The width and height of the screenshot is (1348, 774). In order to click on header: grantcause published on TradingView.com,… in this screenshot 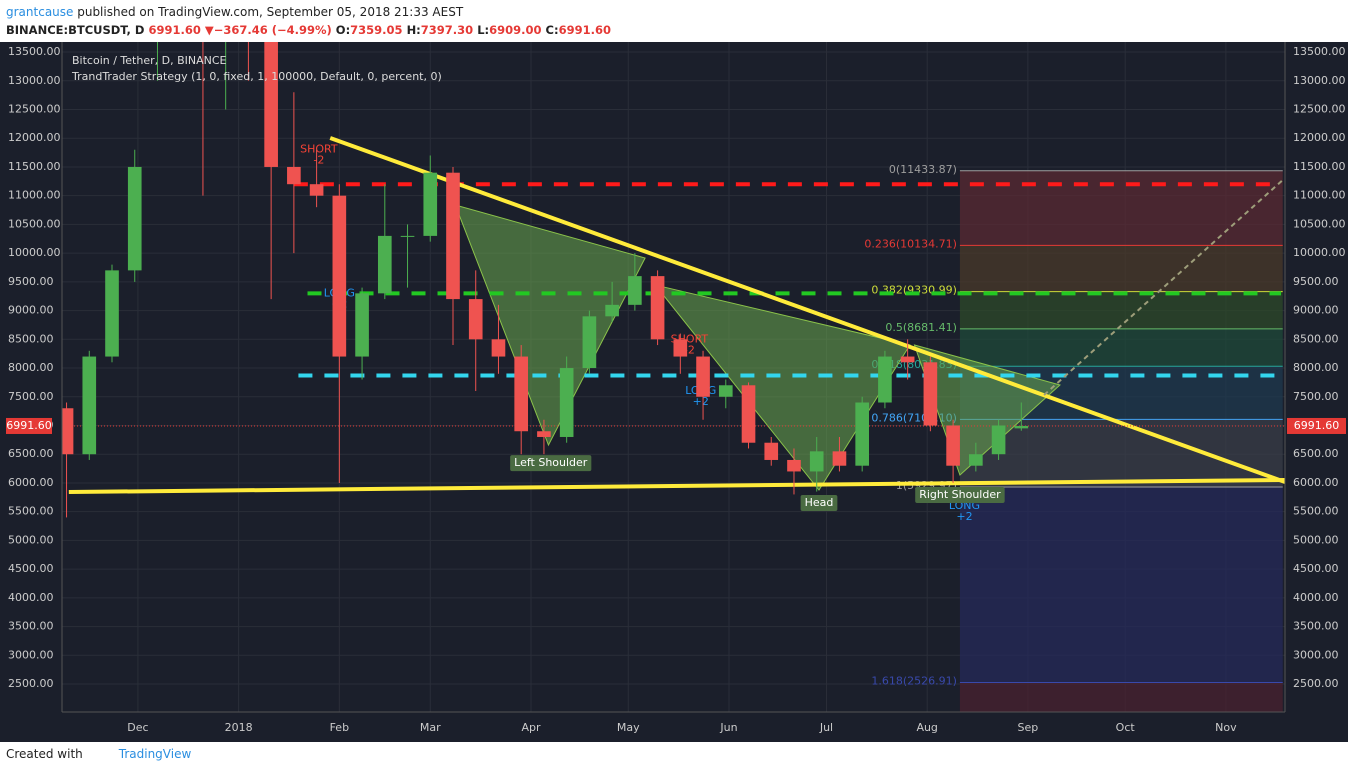, I will do `click(310, 21)`.